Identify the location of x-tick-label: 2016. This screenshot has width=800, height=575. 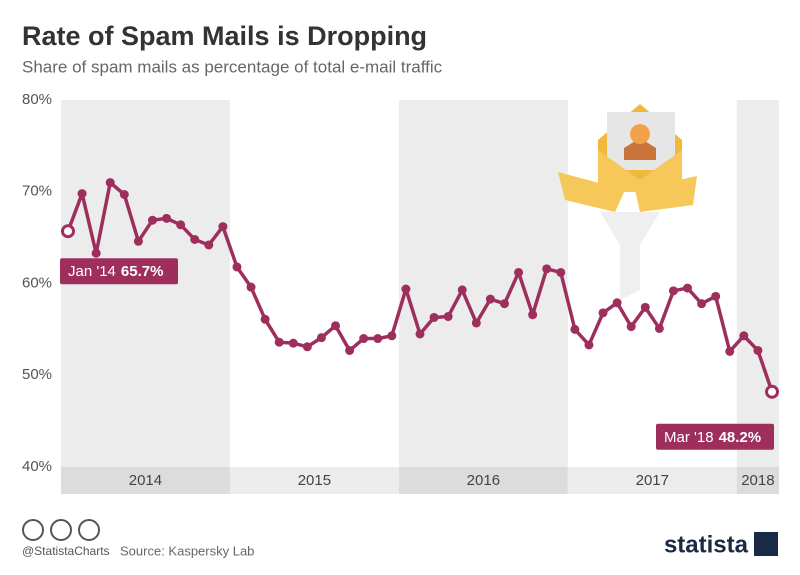
(483, 480).